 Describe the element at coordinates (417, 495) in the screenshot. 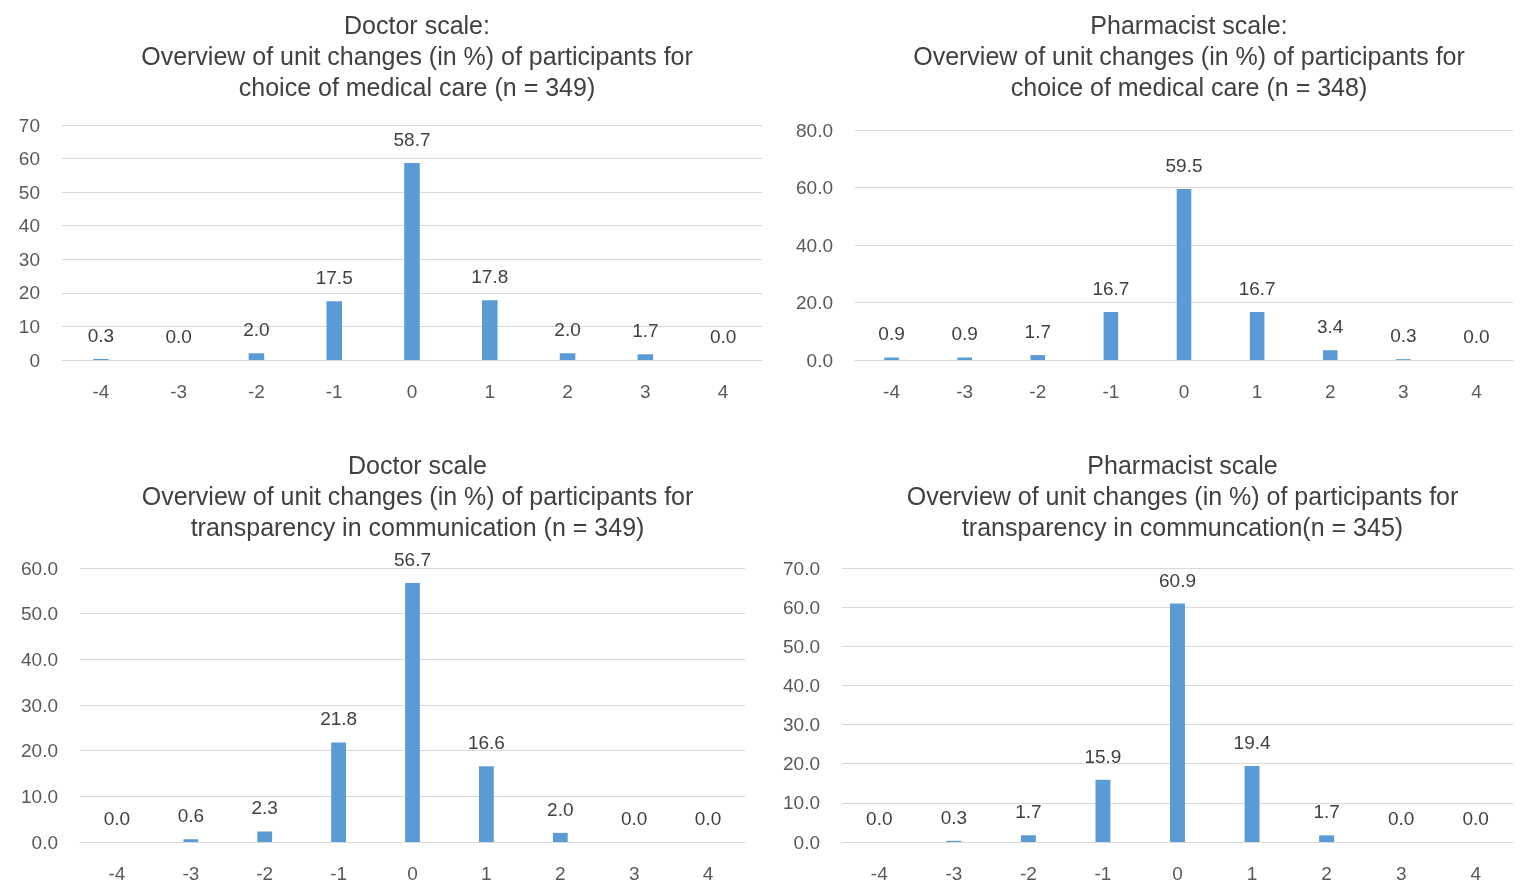

I see `chart-title: Doctor scale Overview of unit changes (in %) of participants for transparency in communication (n = 349)` at that location.